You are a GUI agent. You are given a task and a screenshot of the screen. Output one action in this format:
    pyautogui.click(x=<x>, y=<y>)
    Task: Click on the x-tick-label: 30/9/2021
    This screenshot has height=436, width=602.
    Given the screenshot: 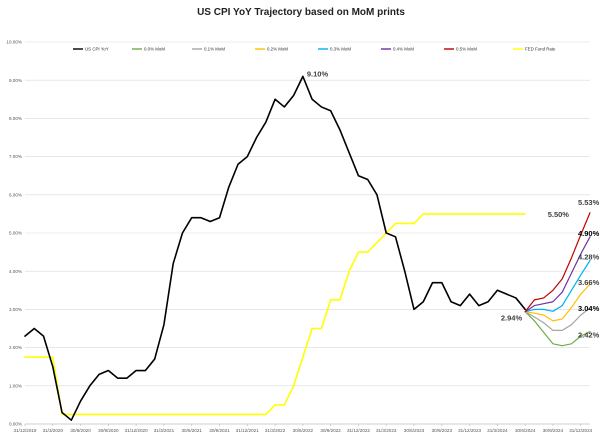 What is the action you would take?
    pyautogui.click(x=219, y=430)
    